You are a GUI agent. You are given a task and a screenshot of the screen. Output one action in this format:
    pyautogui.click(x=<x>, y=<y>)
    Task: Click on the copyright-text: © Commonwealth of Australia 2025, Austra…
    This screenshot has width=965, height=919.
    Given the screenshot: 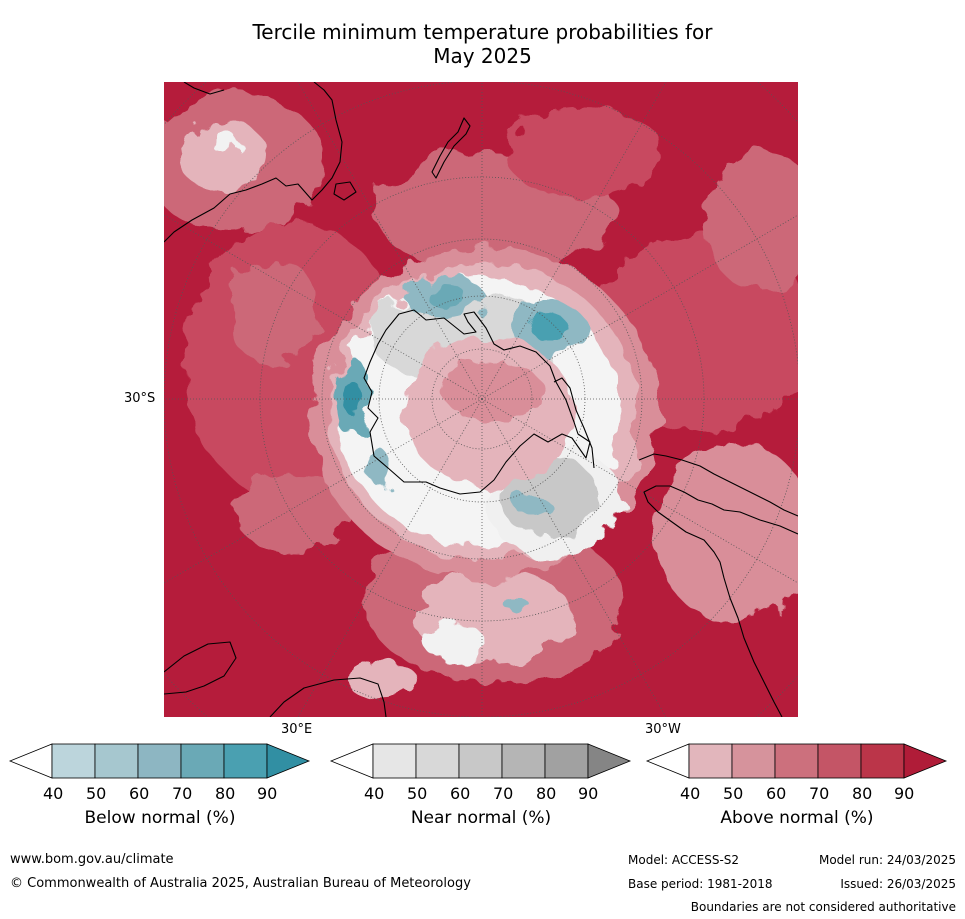 What is the action you would take?
    pyautogui.click(x=240, y=883)
    